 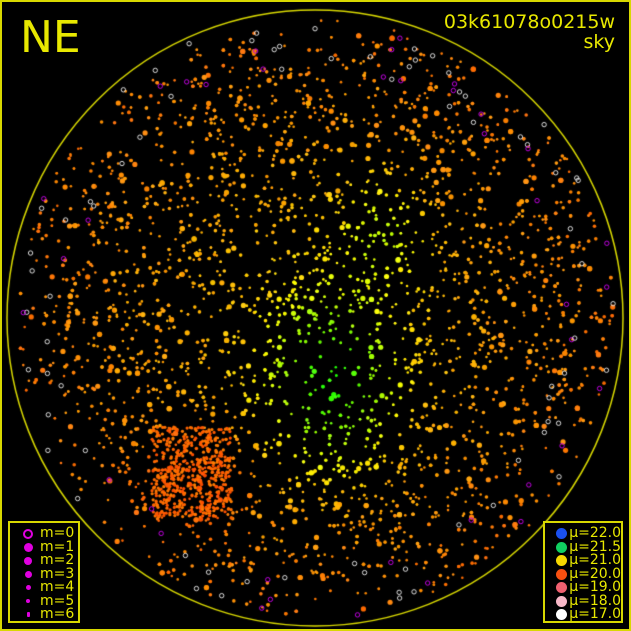 What do you see at coordinates (57, 560) in the screenshot?
I see `magnitude-label: m=2` at bounding box center [57, 560].